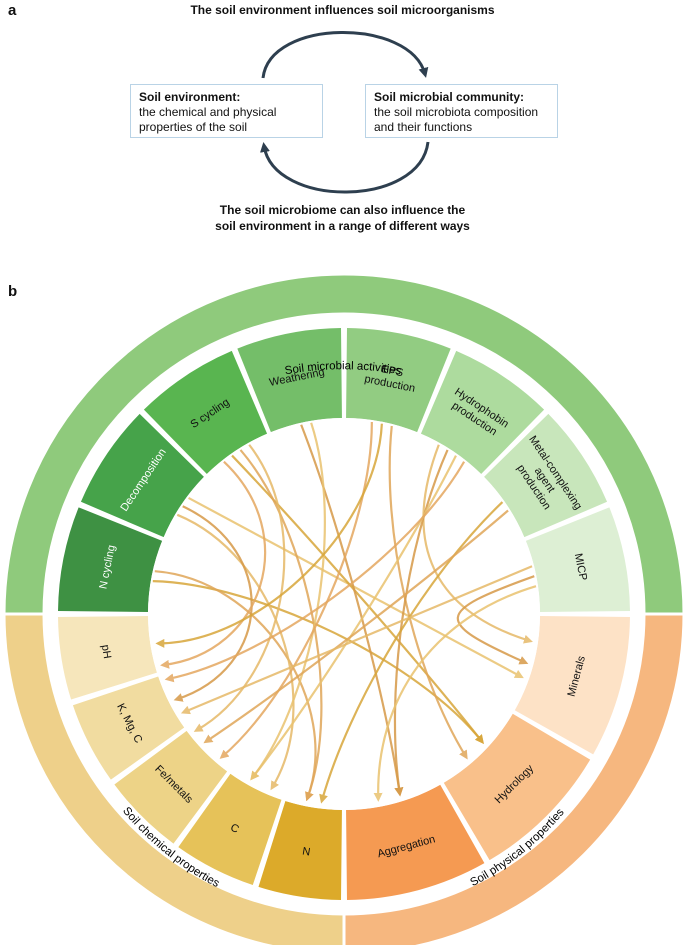  What do you see at coordinates (572, 685) in the screenshot?
I see `segment-minerals` at bounding box center [572, 685].